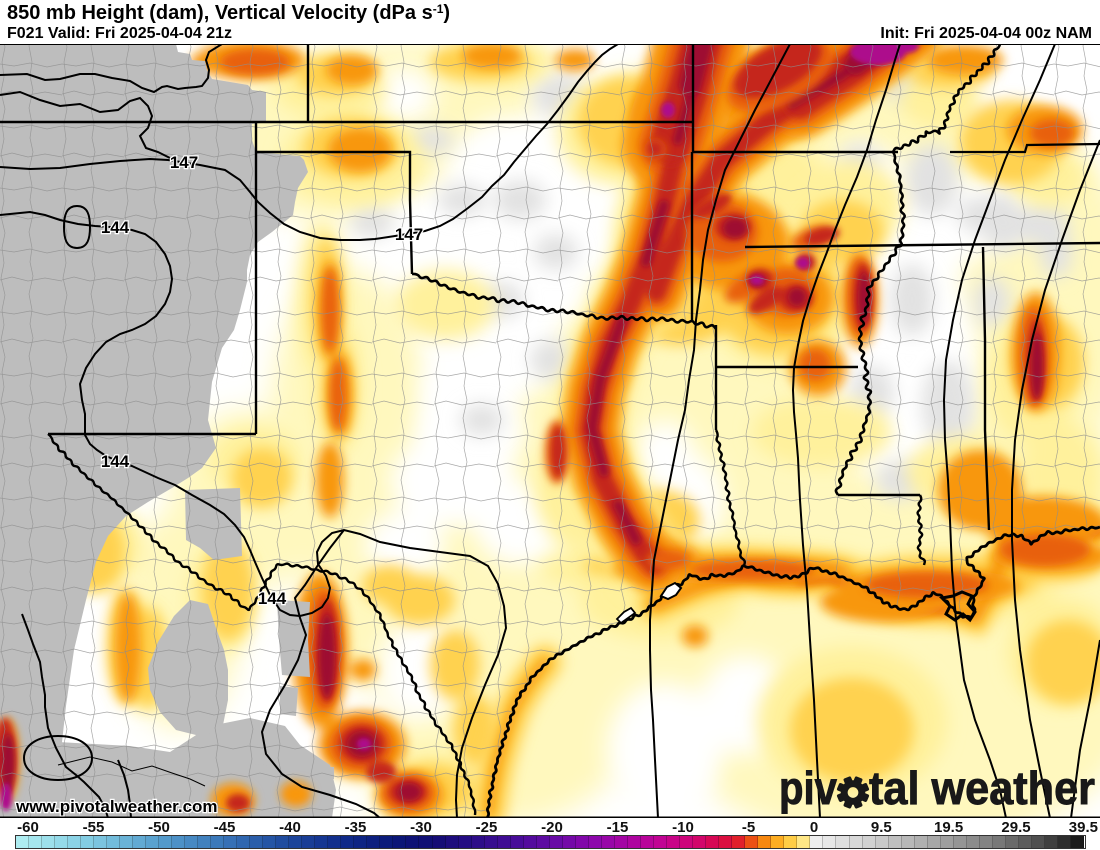  Describe the element at coordinates (982, 788) in the screenshot. I see `svg-text: tal weather` at that location.